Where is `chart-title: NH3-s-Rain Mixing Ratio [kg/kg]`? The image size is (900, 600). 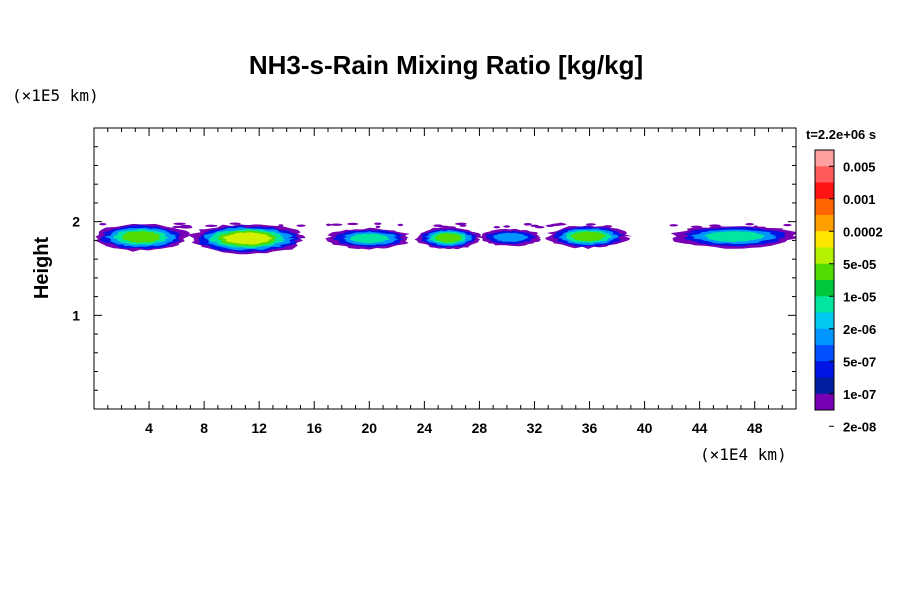 chart-title: NH3-s-Rain Mixing Ratio [kg/kg] is located at coordinates (446, 65).